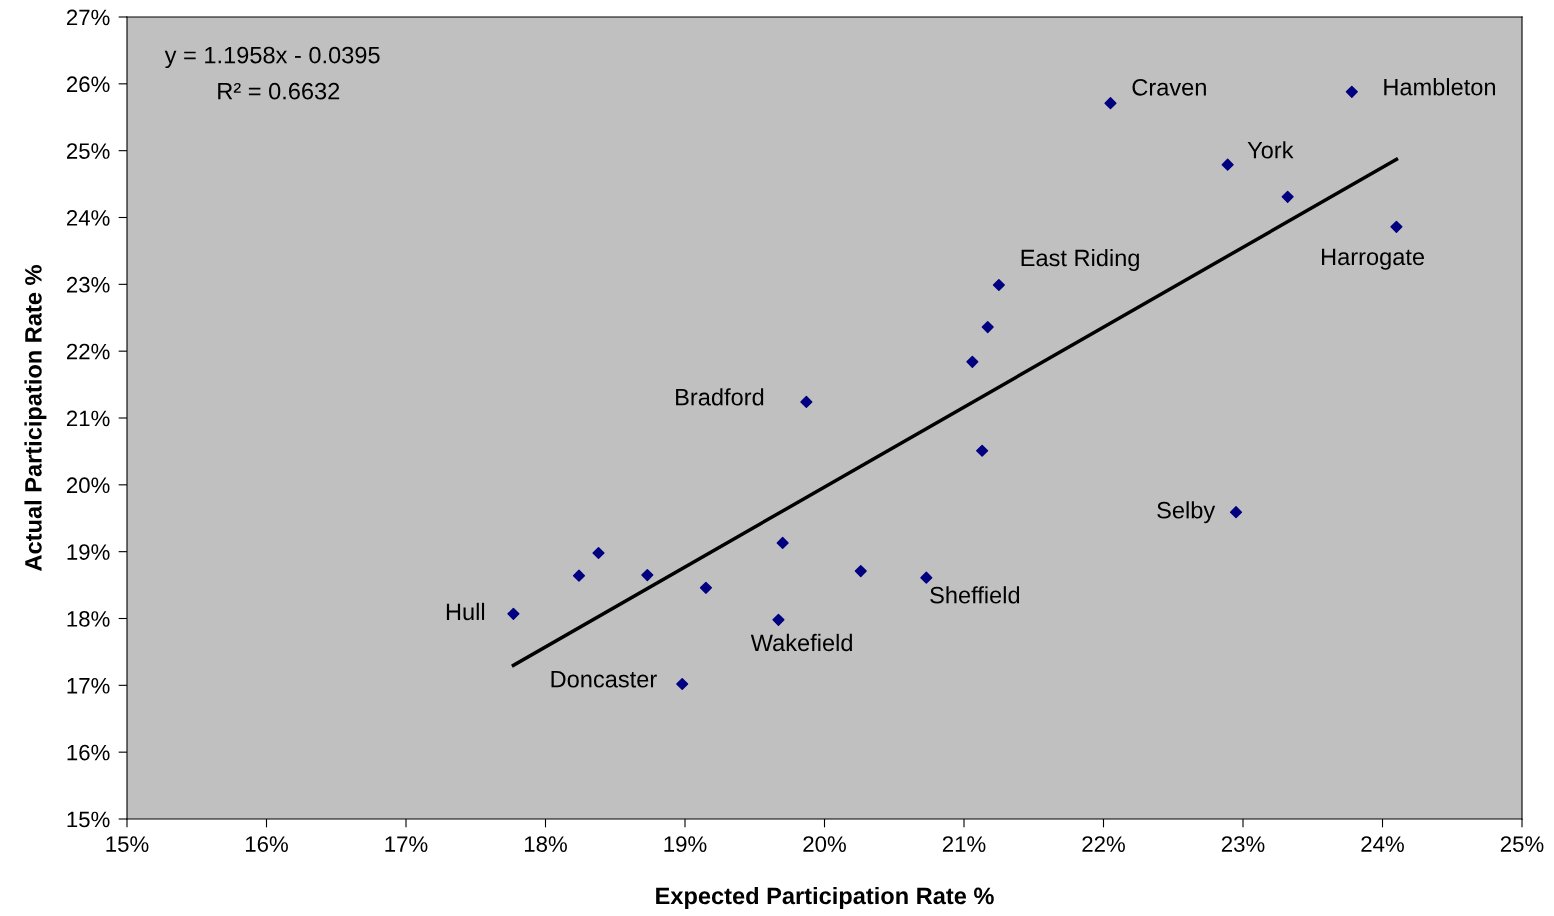 The image size is (1554, 916). I want to click on x-tick-label: 16%, so click(266, 844).